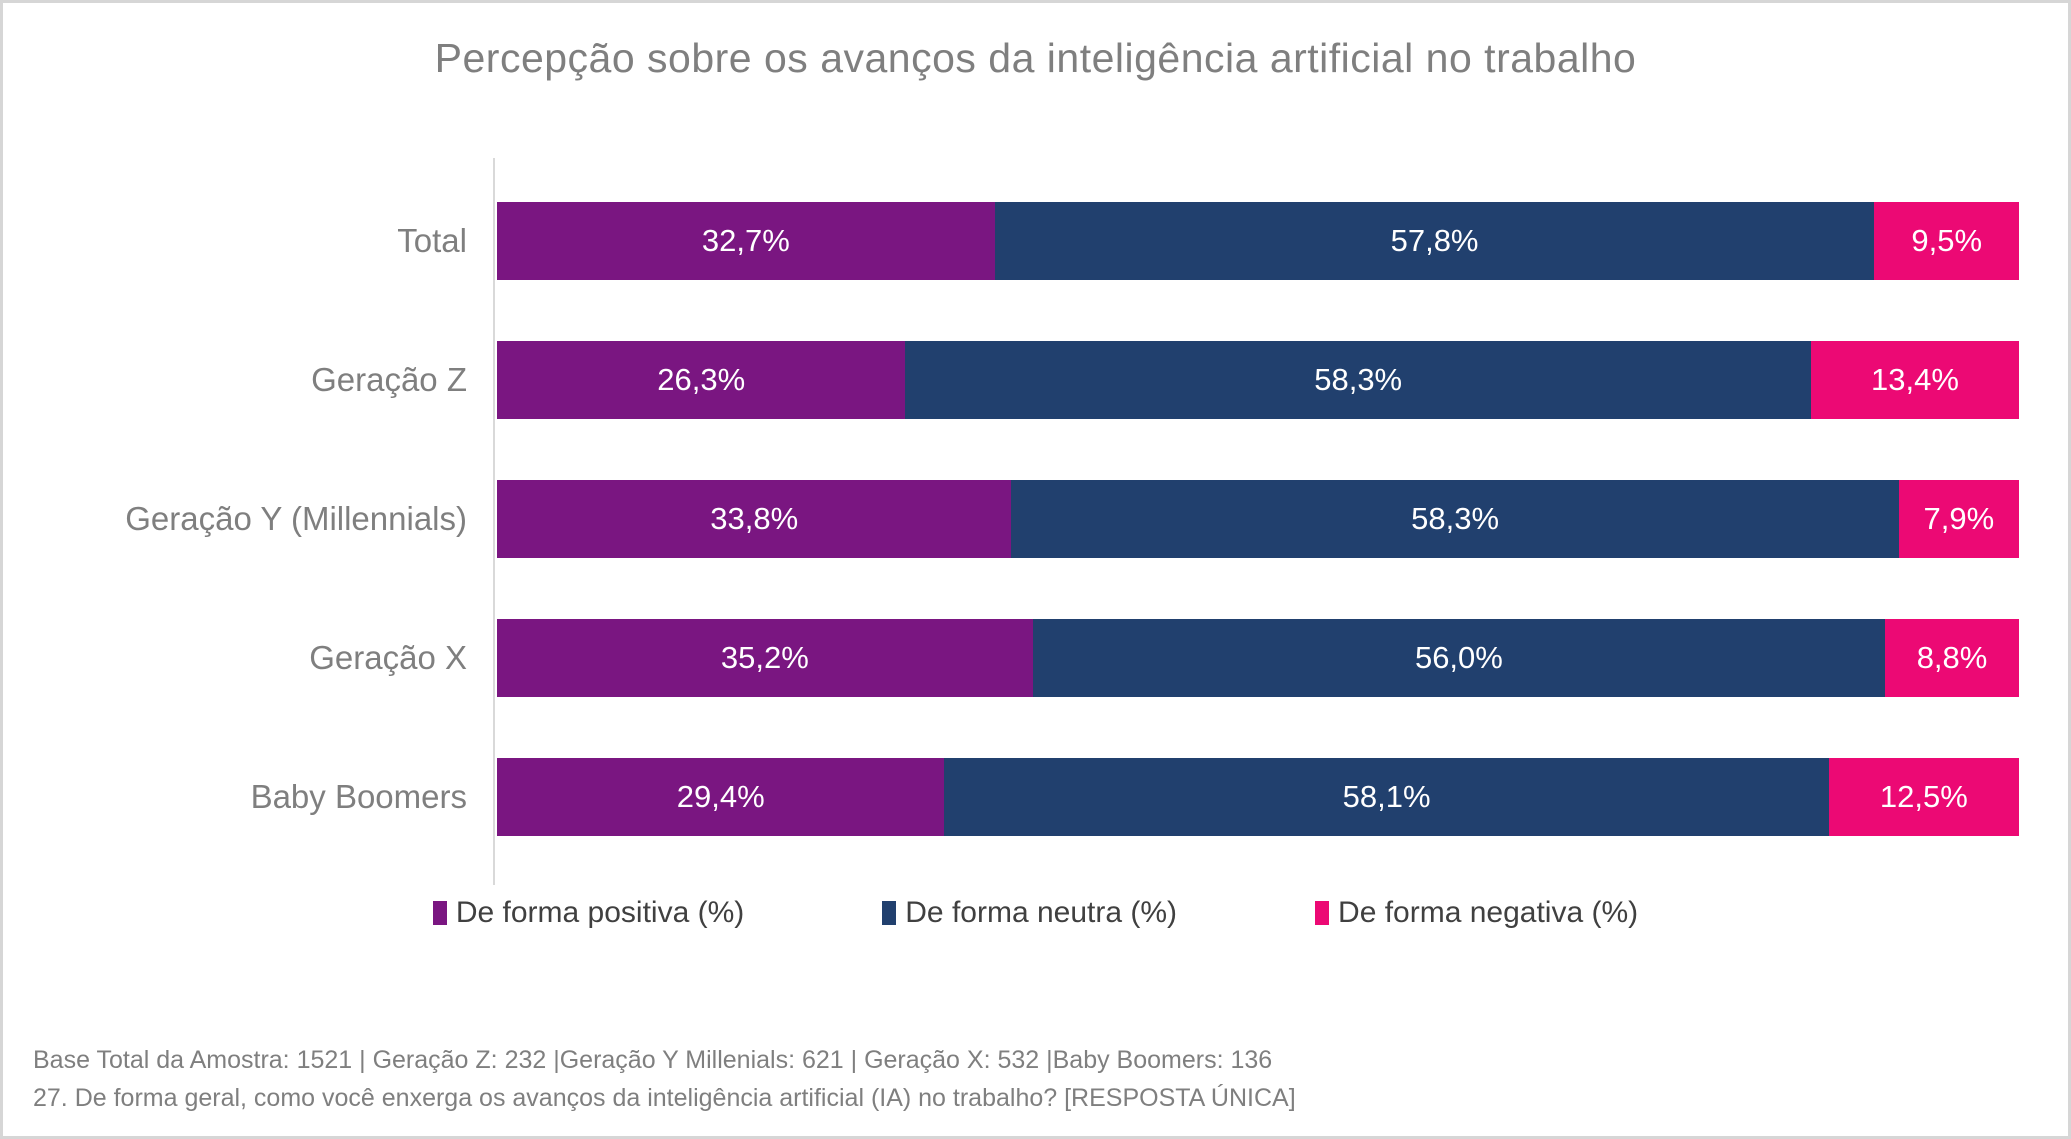 The width and height of the screenshot is (2071, 1139). I want to click on legend-label: De forma negativa (%), so click(1488, 912).